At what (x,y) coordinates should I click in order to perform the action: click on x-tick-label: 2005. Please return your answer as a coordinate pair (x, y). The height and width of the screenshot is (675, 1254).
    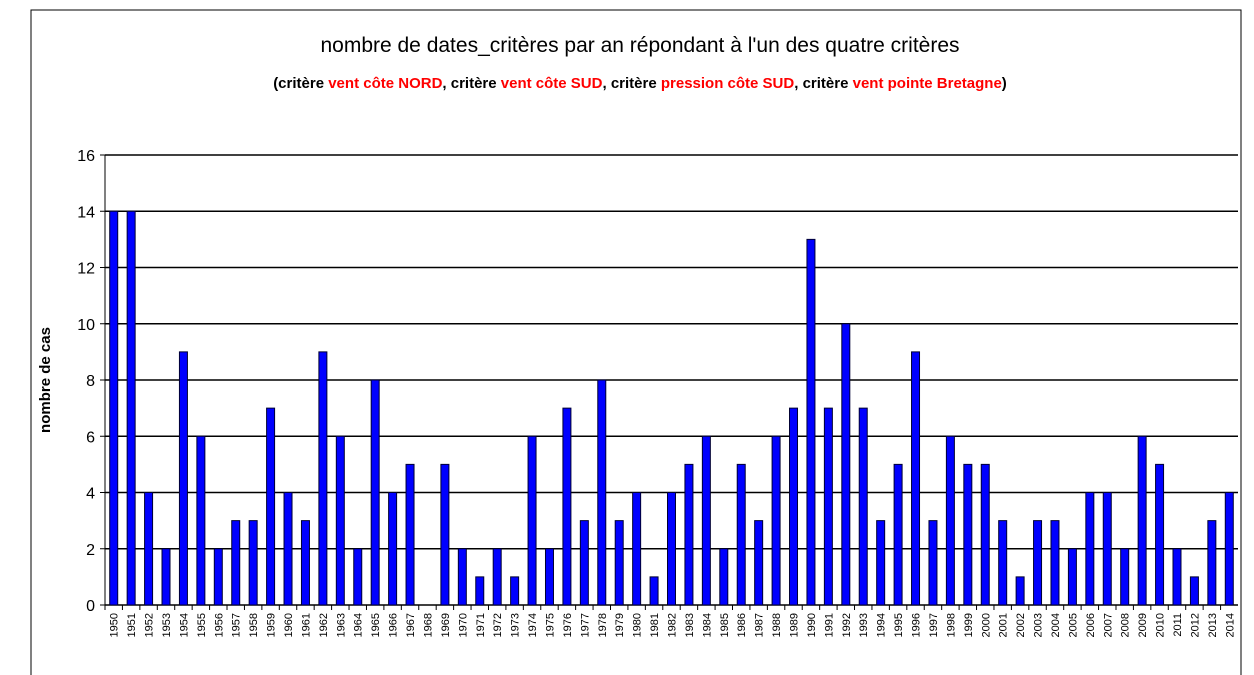
    Looking at the image, I should click on (1073, 625).